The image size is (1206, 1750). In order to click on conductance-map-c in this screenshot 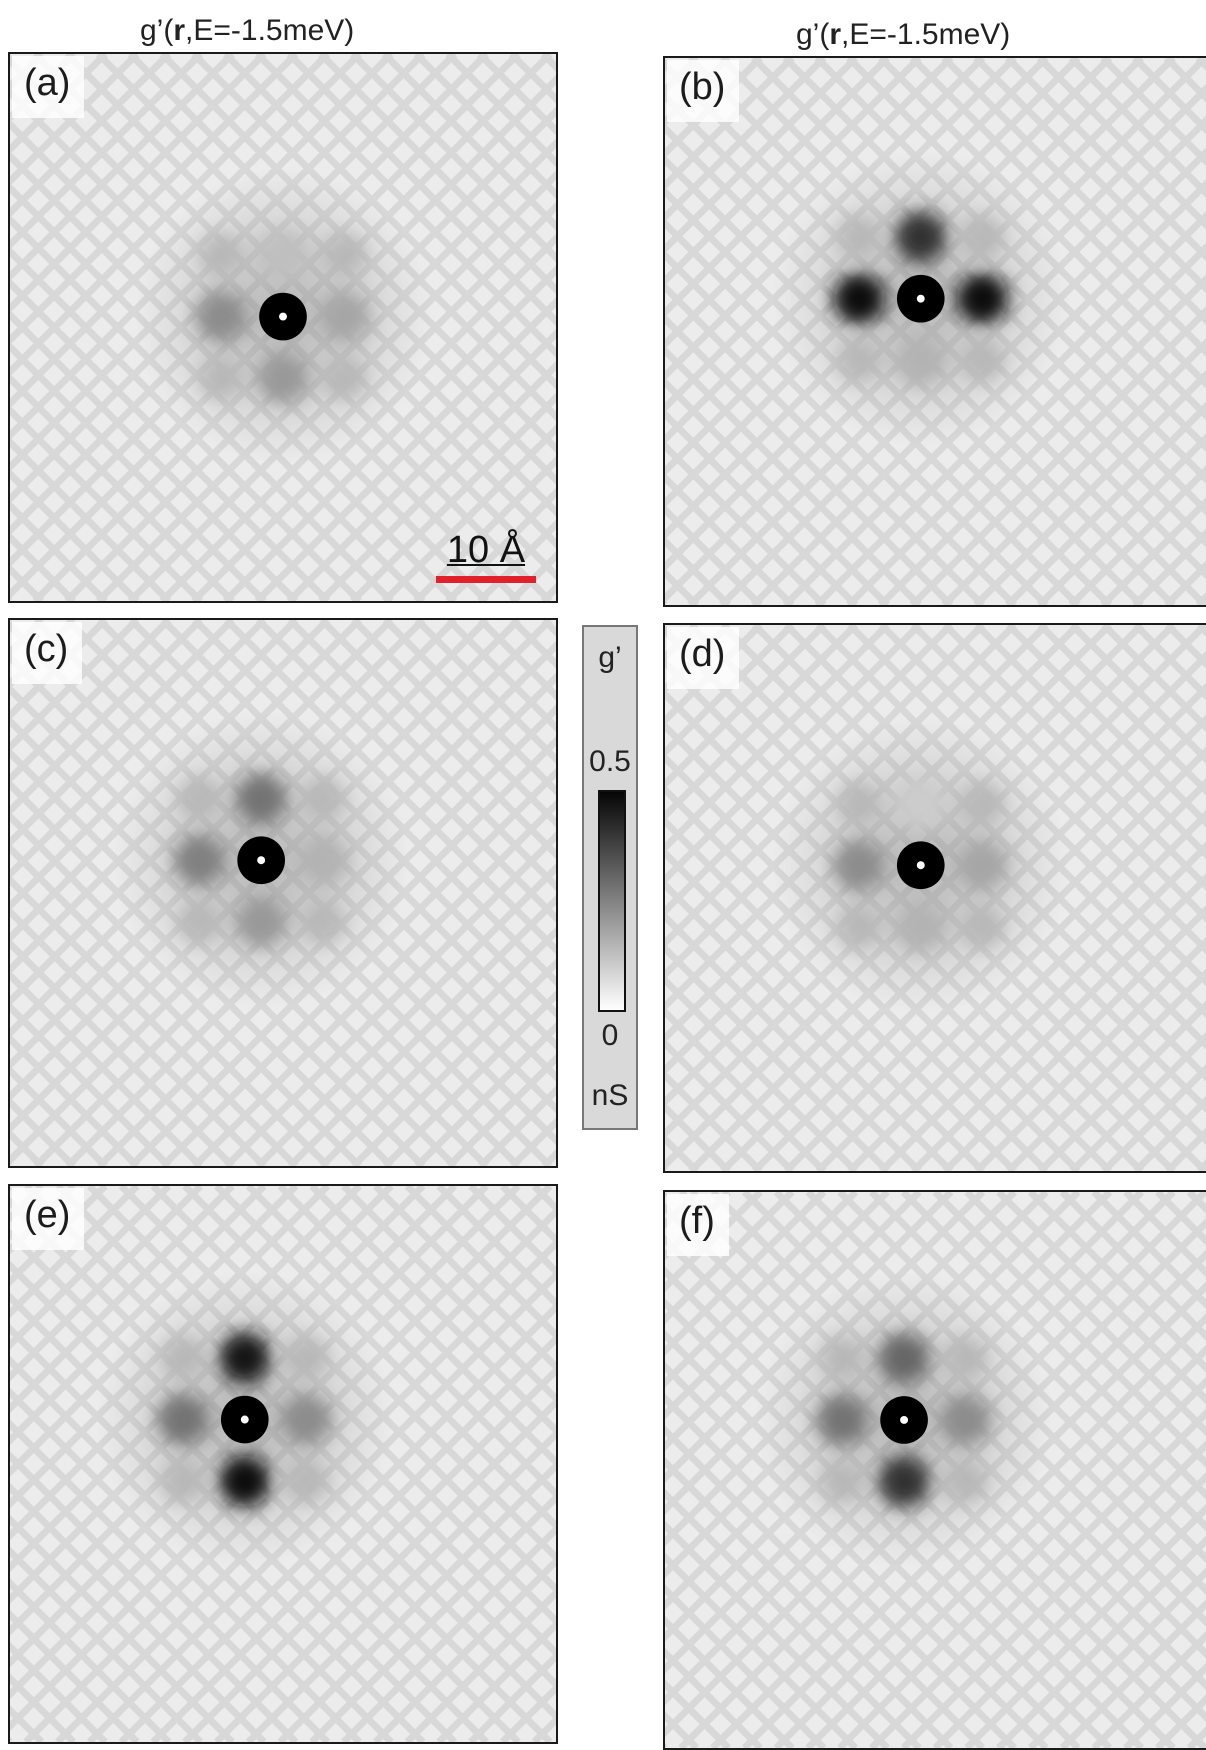, I will do `click(283, 893)`.